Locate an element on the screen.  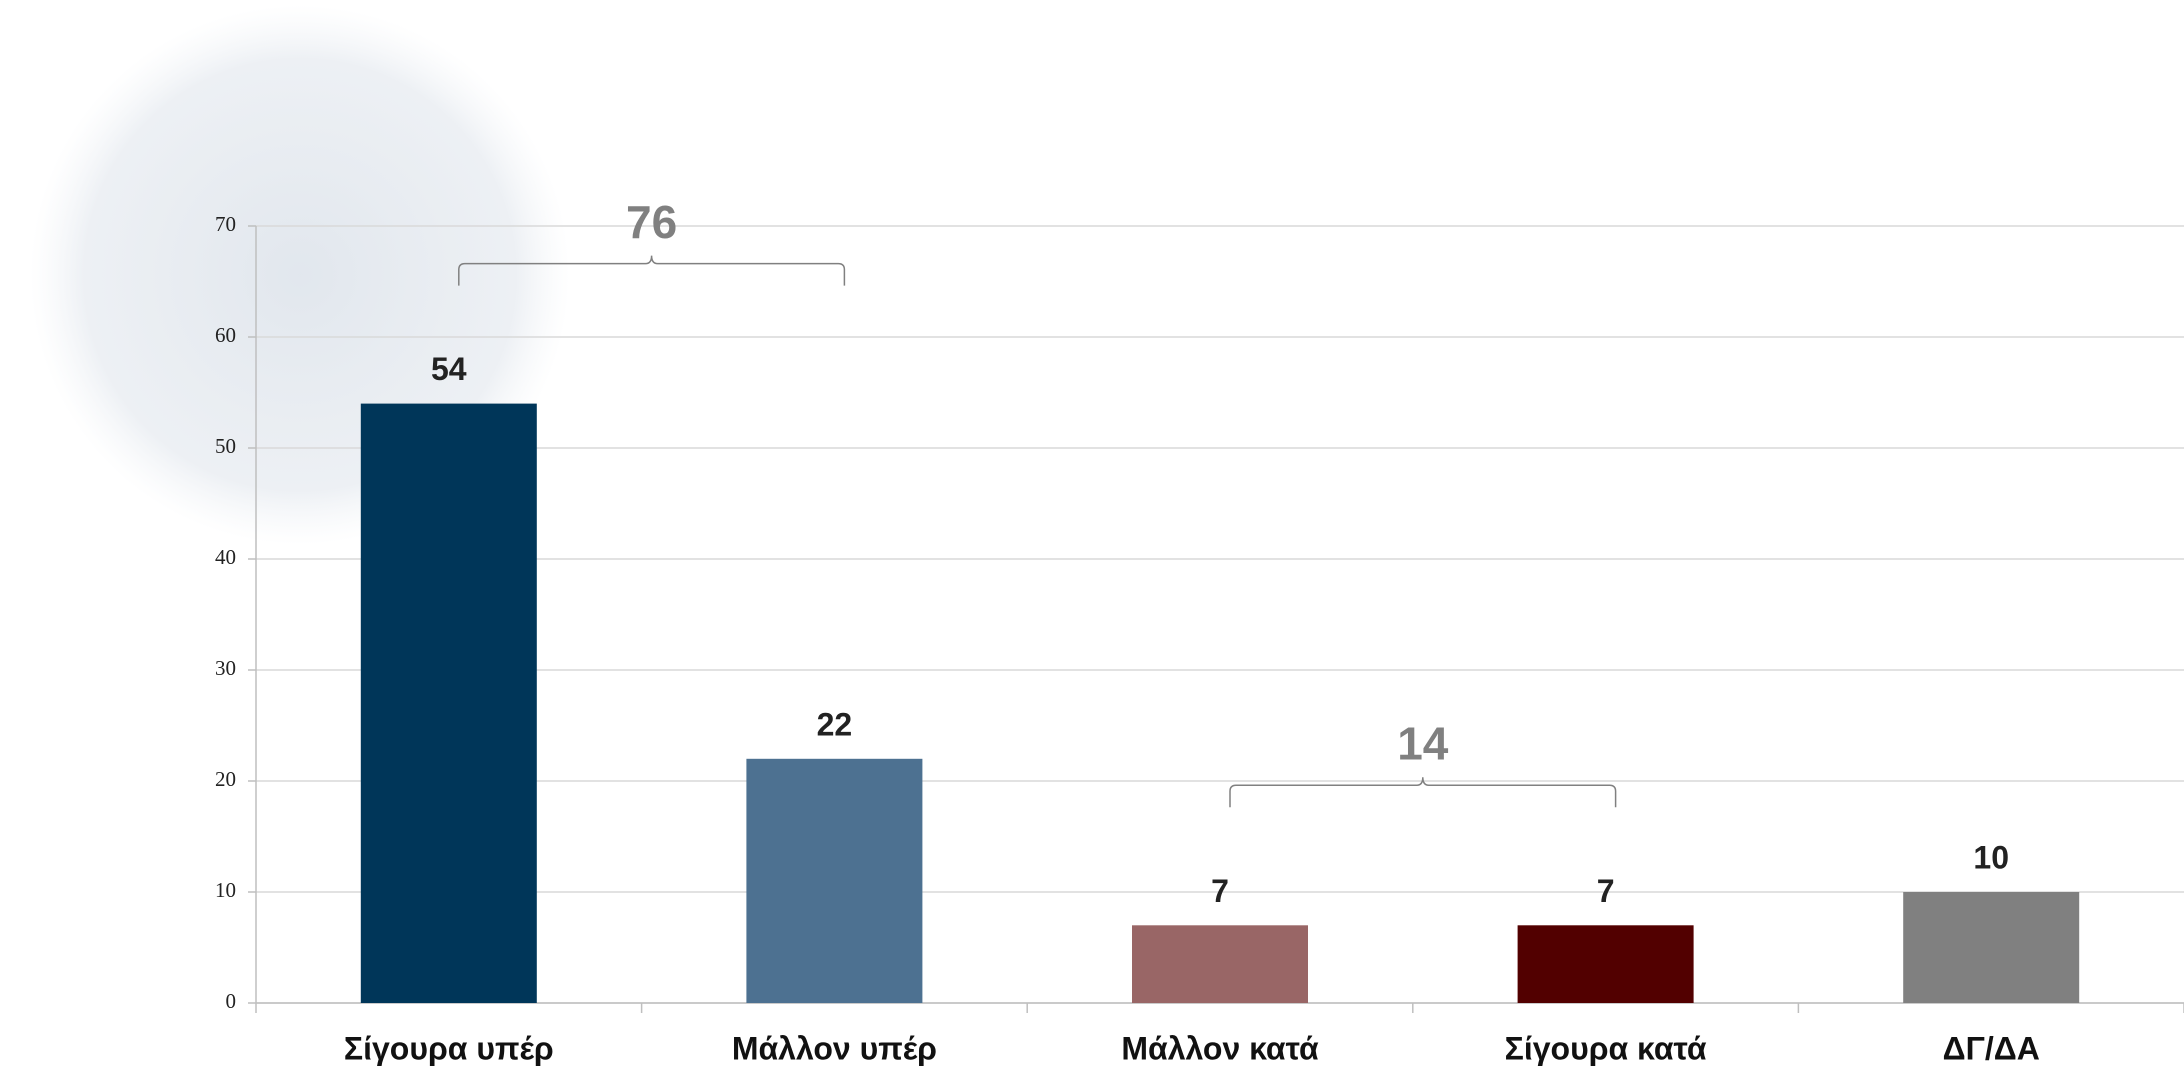
value-label: 54 is located at coordinates (449, 369).